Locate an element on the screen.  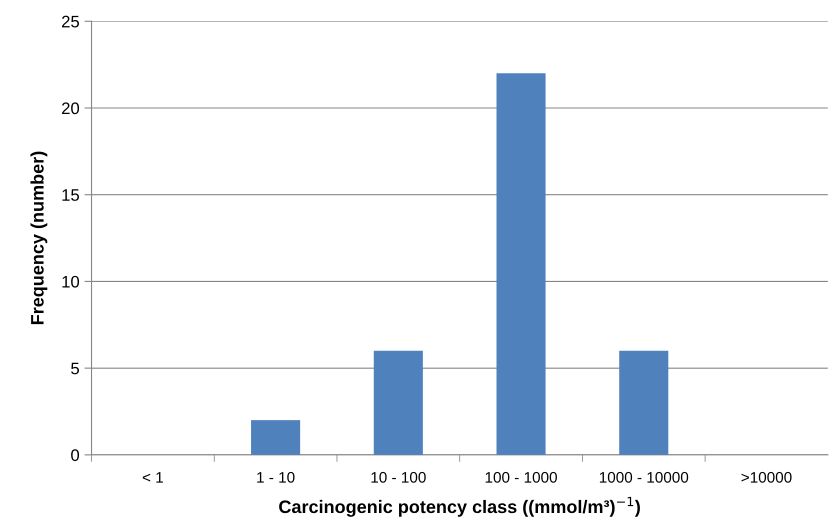
y-tick-label: 15 is located at coordinates (71, 195).